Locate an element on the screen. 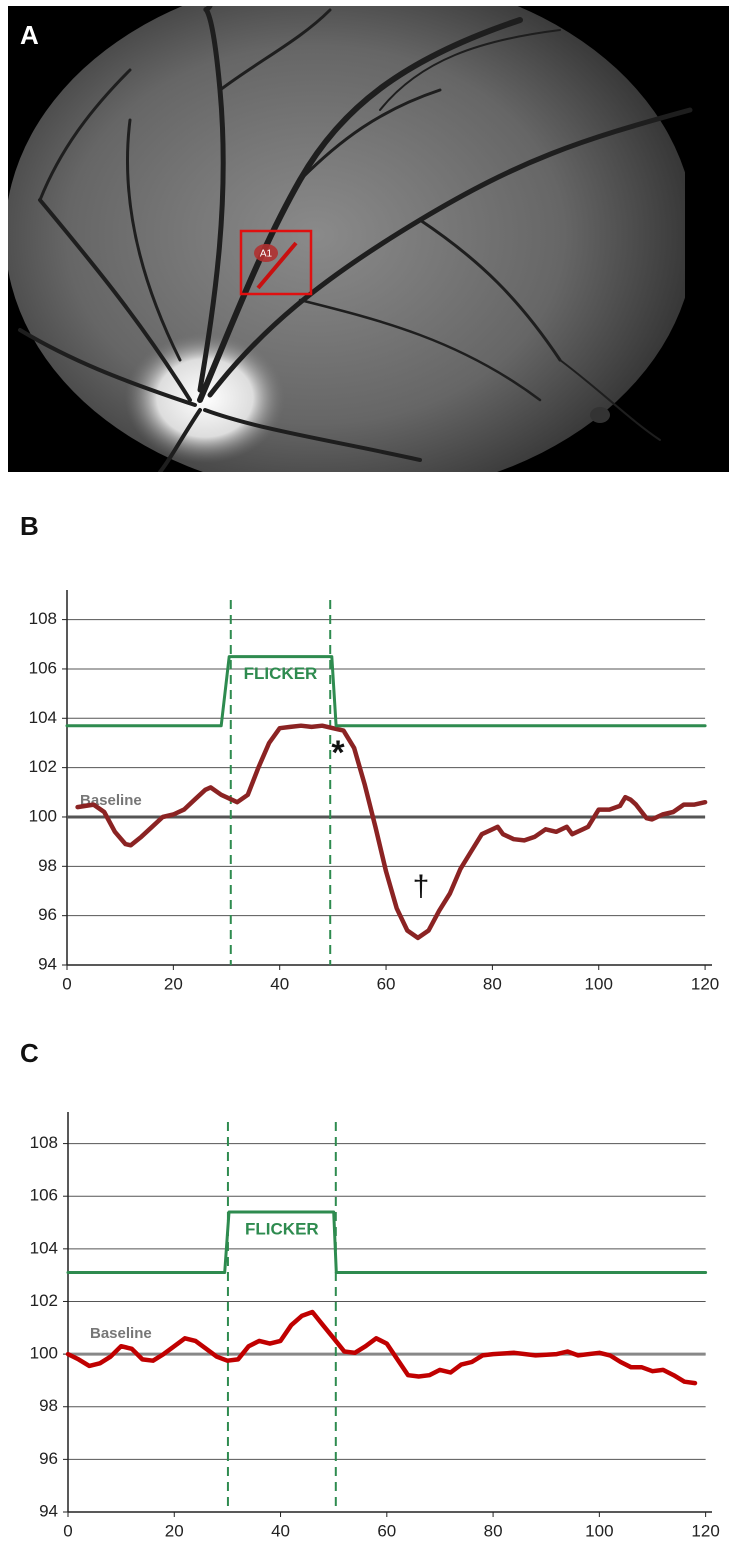  annotation: * is located at coordinates (338, 753).